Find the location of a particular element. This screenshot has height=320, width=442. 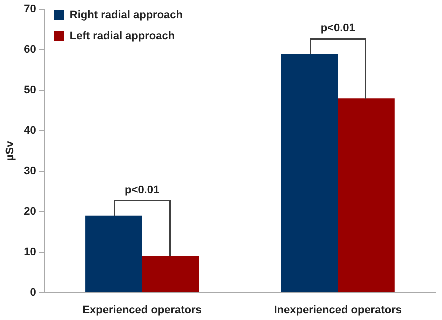

y-tick-label: 70 is located at coordinates (30, 10).